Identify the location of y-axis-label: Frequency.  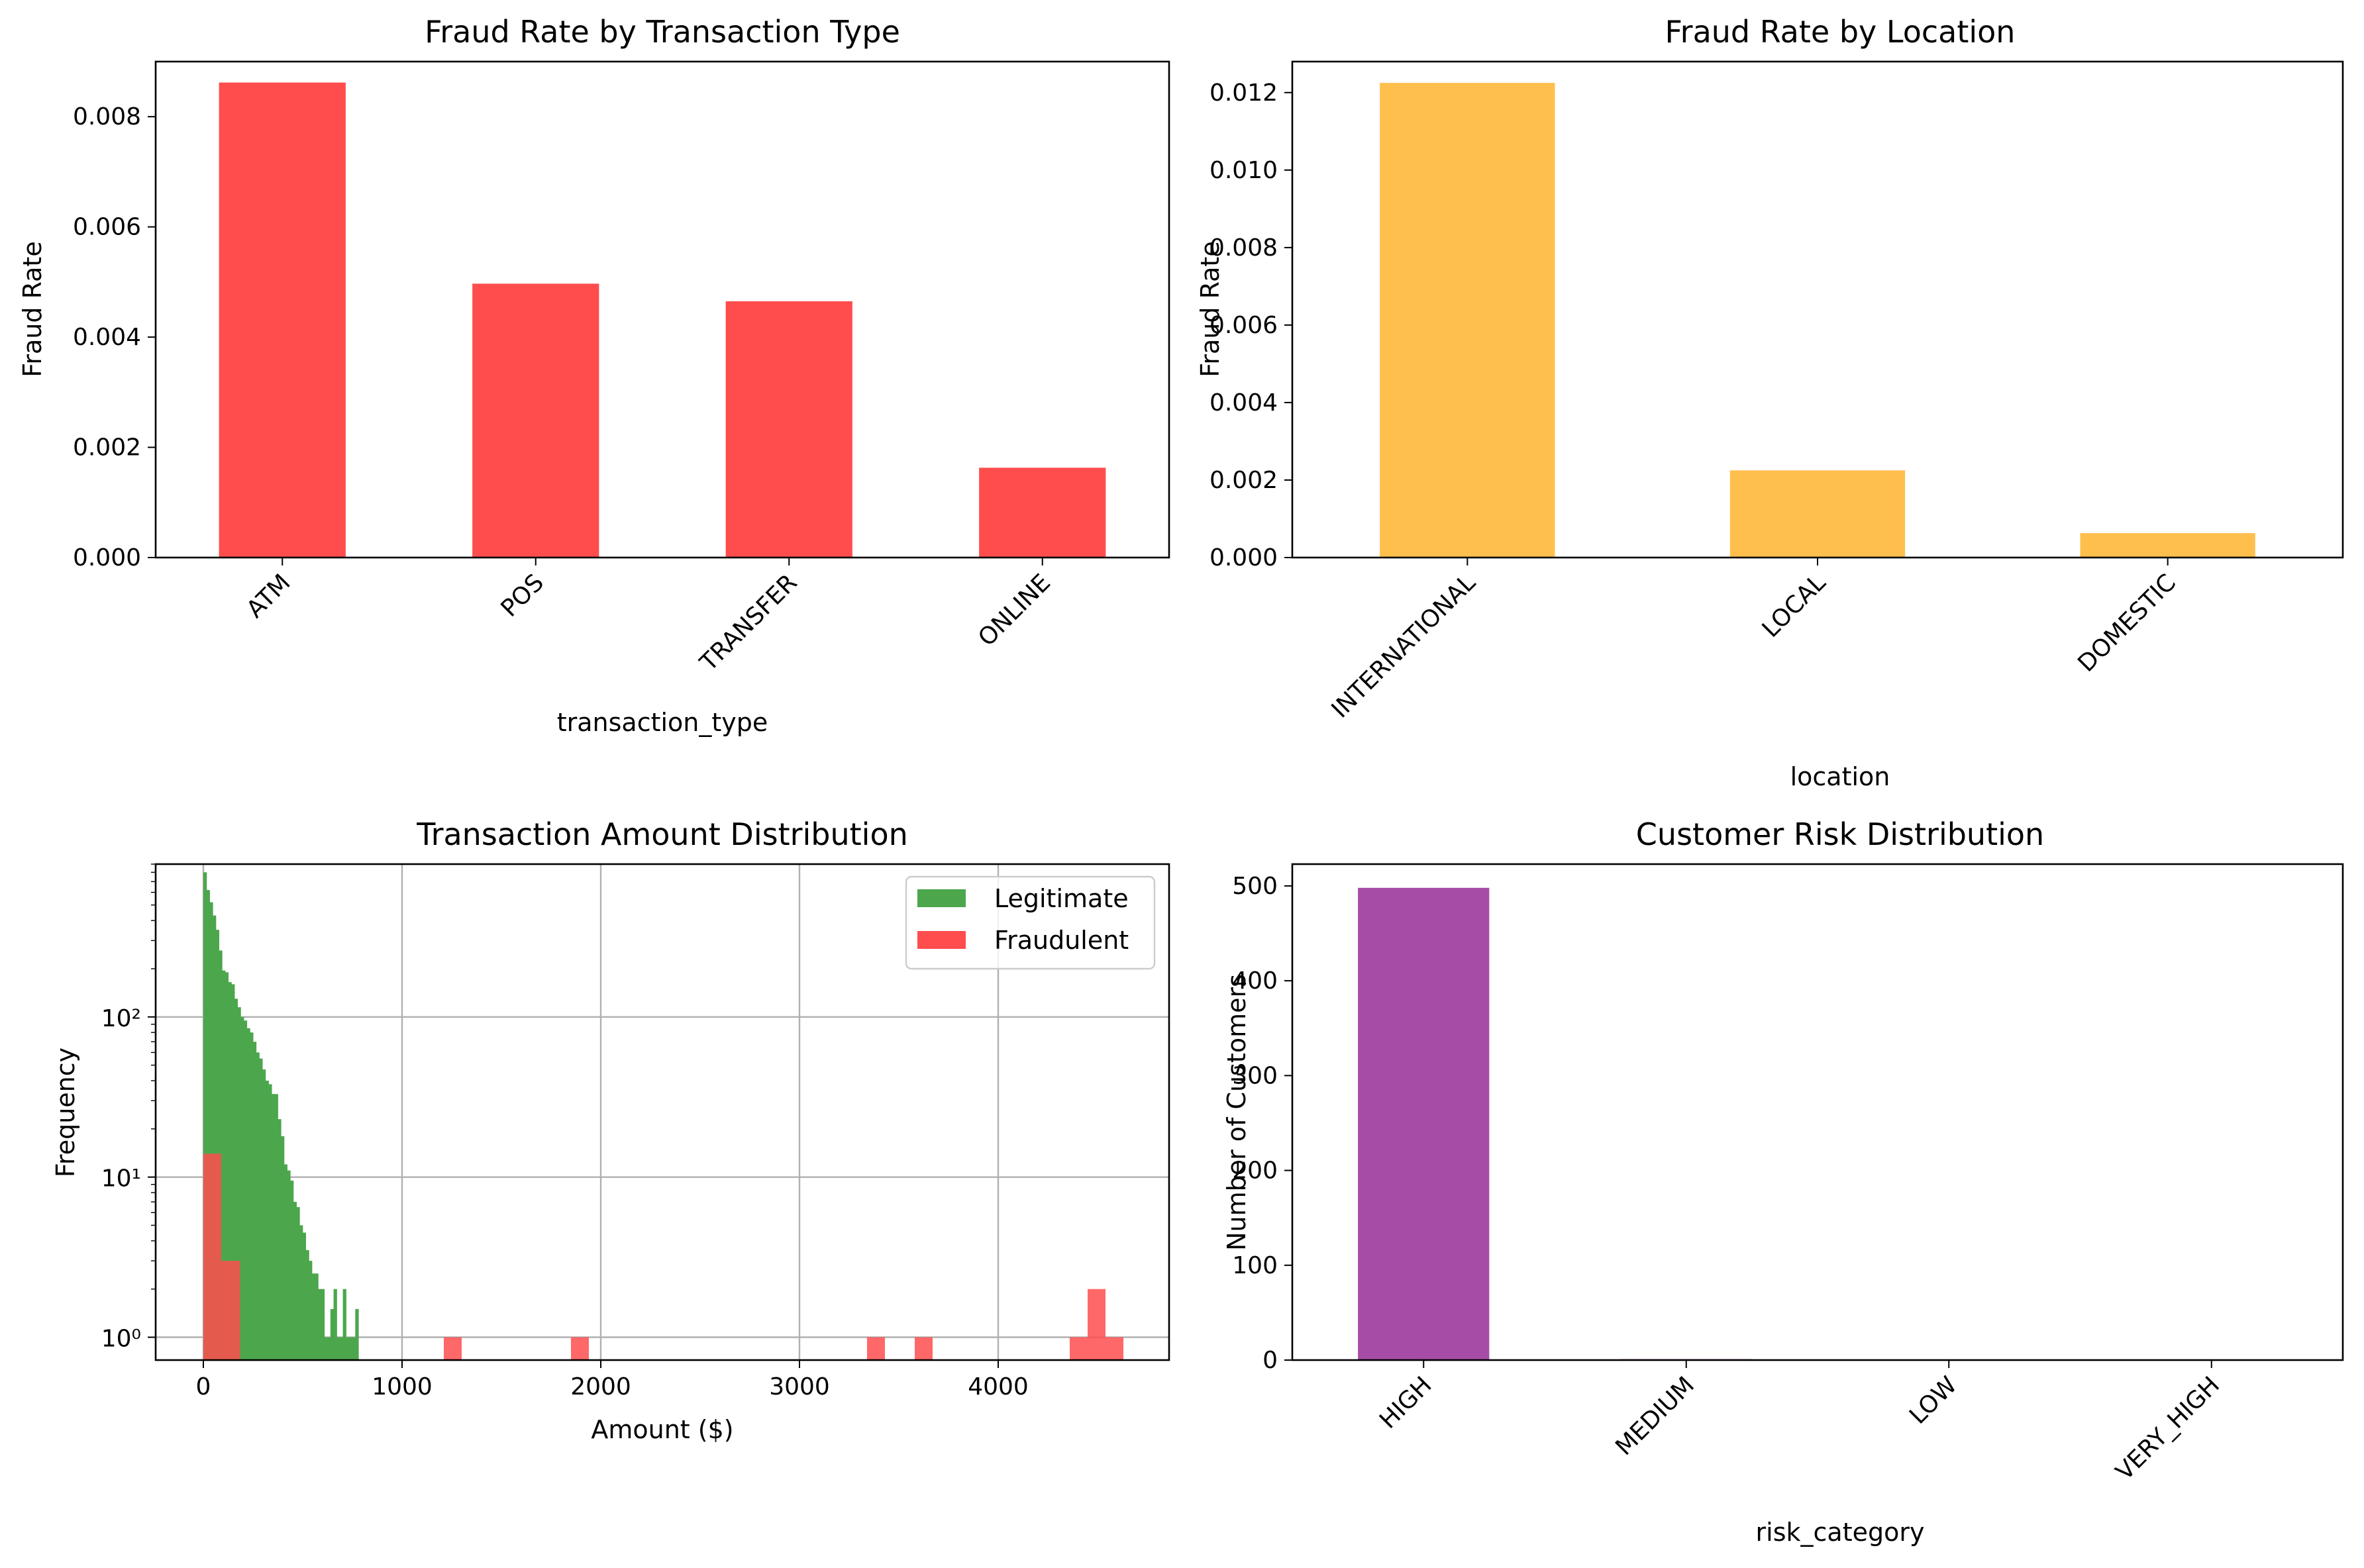
(65, 1112).